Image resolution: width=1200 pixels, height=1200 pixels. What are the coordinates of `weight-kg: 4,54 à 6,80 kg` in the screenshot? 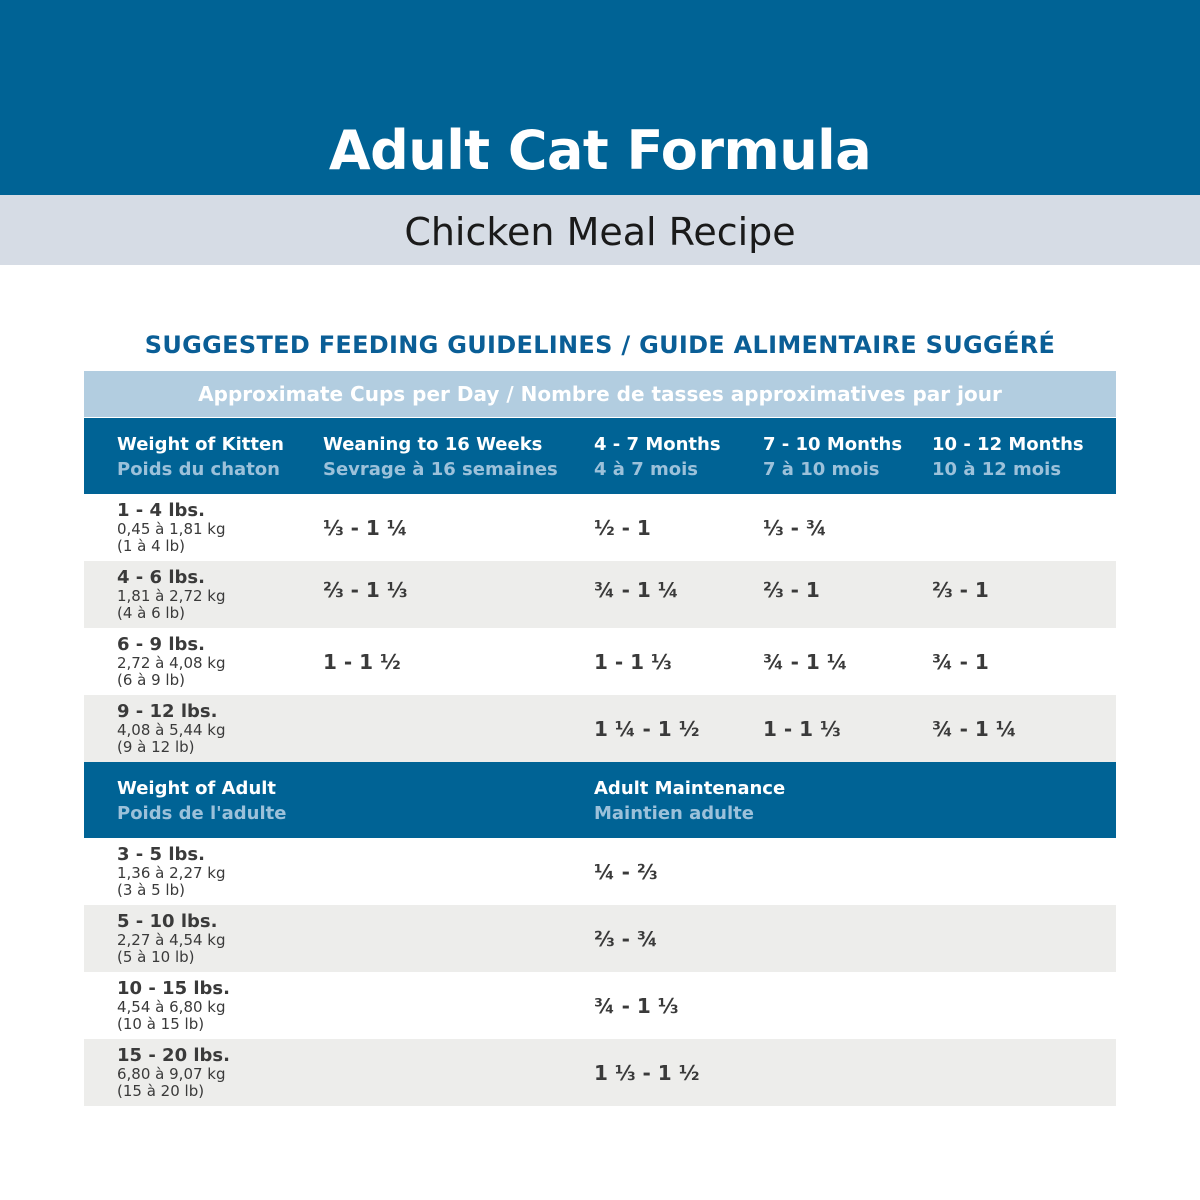 It's located at (171, 1007).